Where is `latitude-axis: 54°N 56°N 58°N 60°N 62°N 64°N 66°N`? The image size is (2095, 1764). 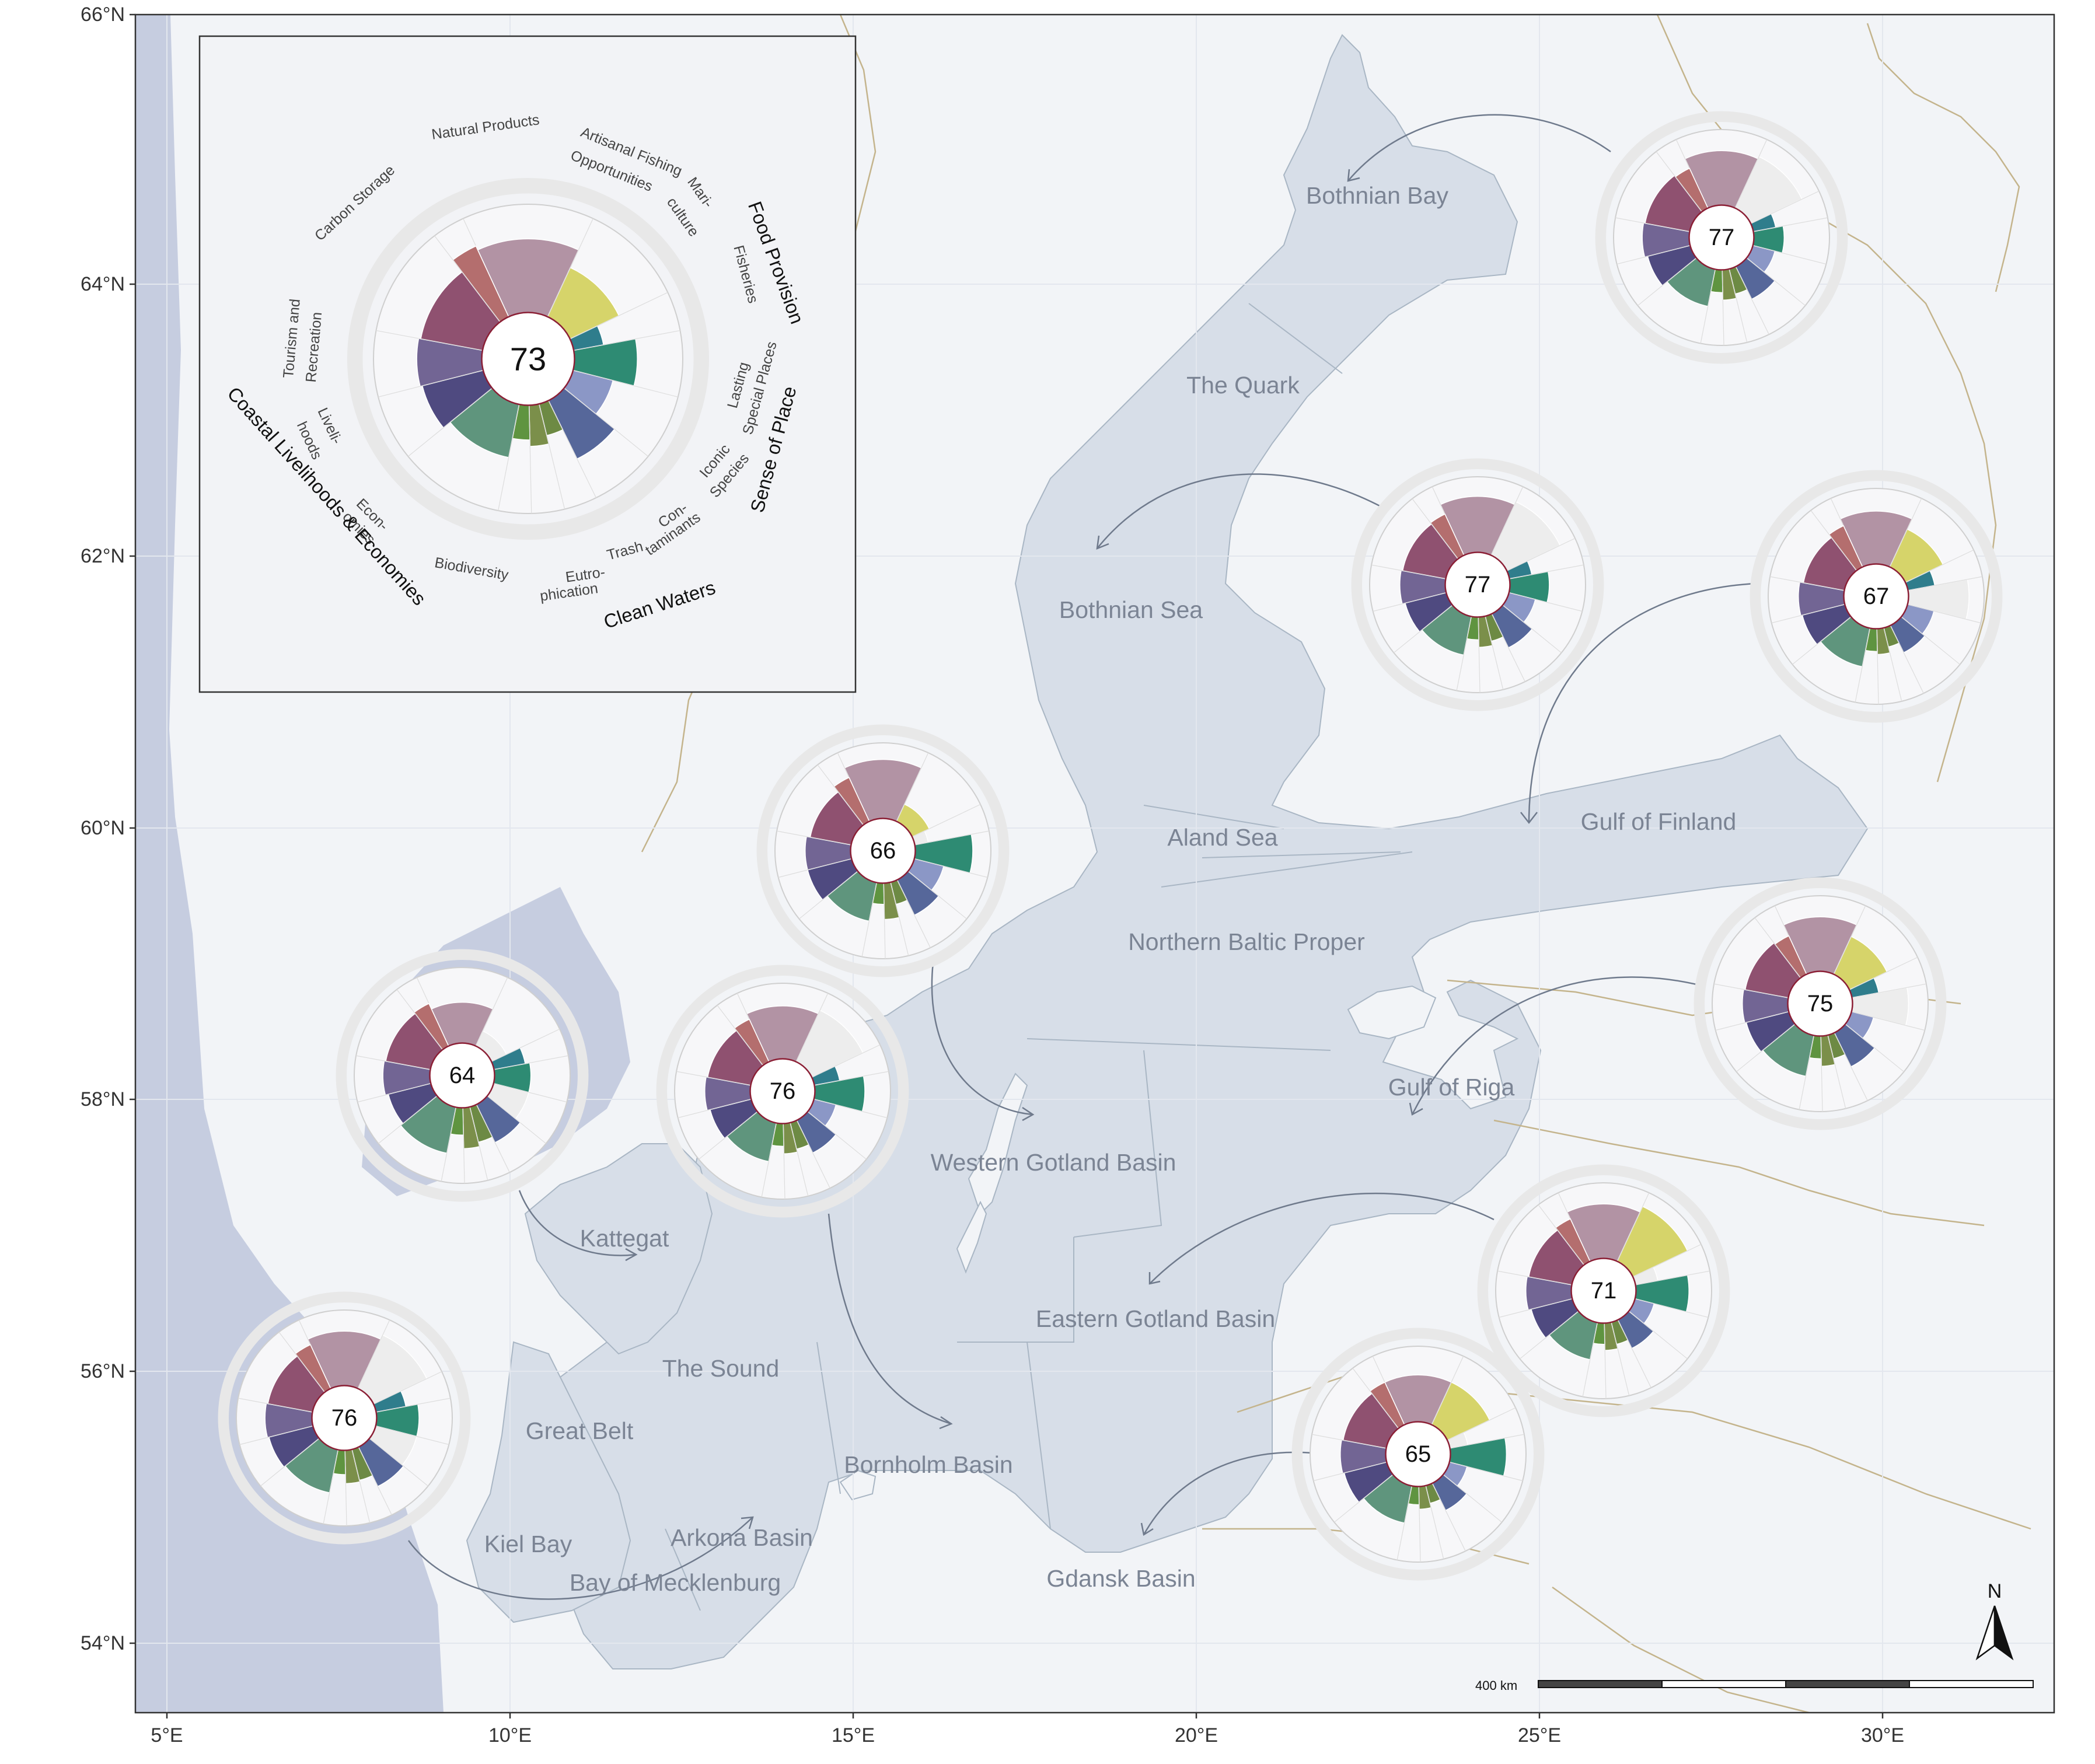 latitude-axis: 54°N 56°N 58°N 60°N 62°N 64°N 66°N is located at coordinates (108, 829).